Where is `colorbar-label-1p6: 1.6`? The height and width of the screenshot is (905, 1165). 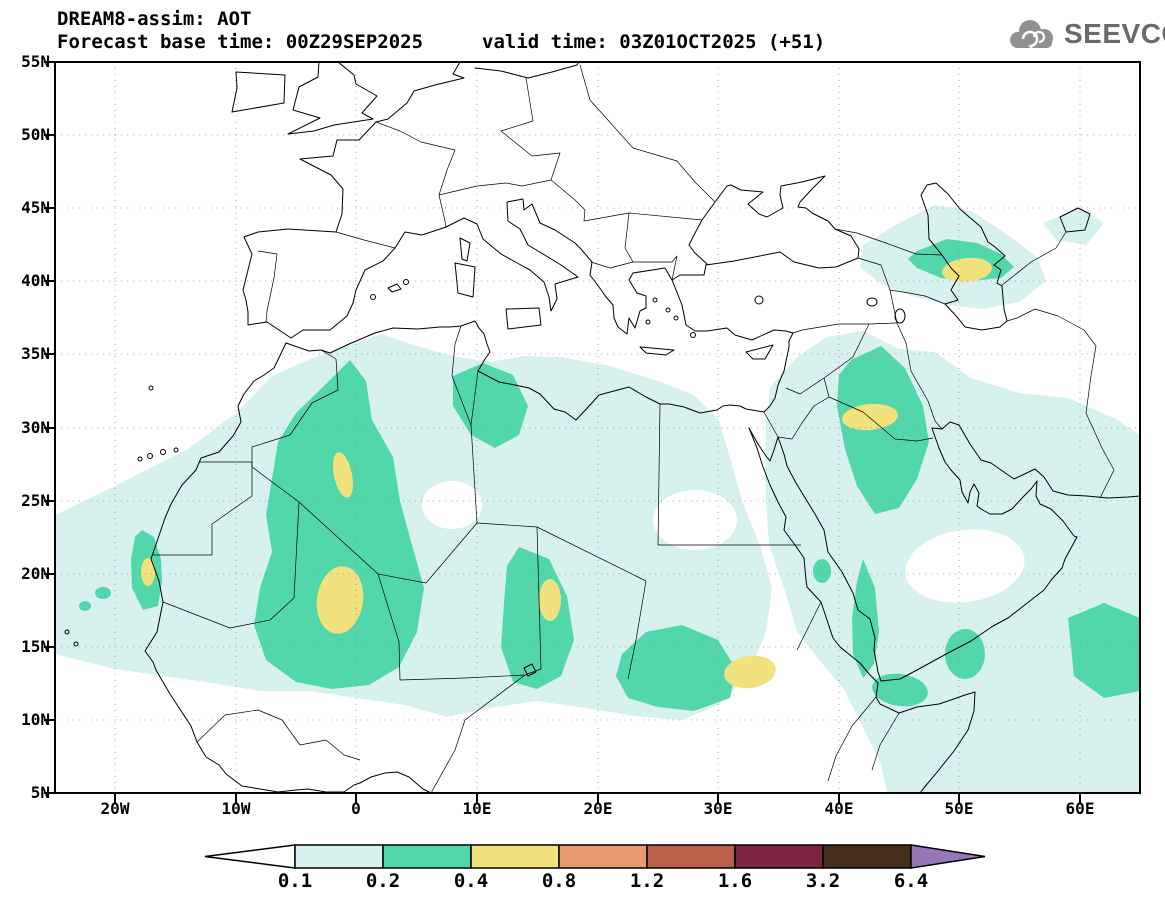 colorbar-label-1p6: 1.6 is located at coordinates (735, 881).